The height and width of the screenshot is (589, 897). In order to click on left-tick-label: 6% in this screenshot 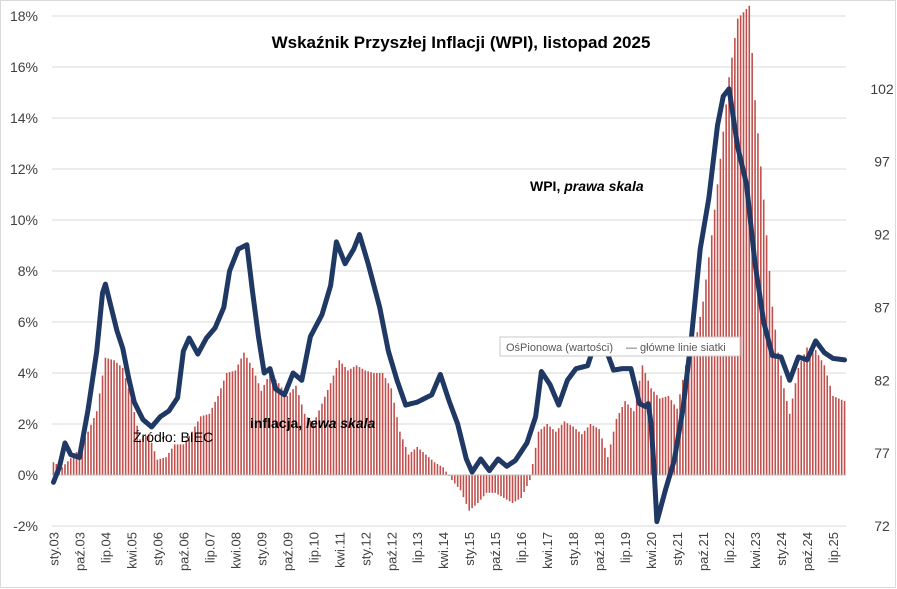, I will do `click(28, 322)`.